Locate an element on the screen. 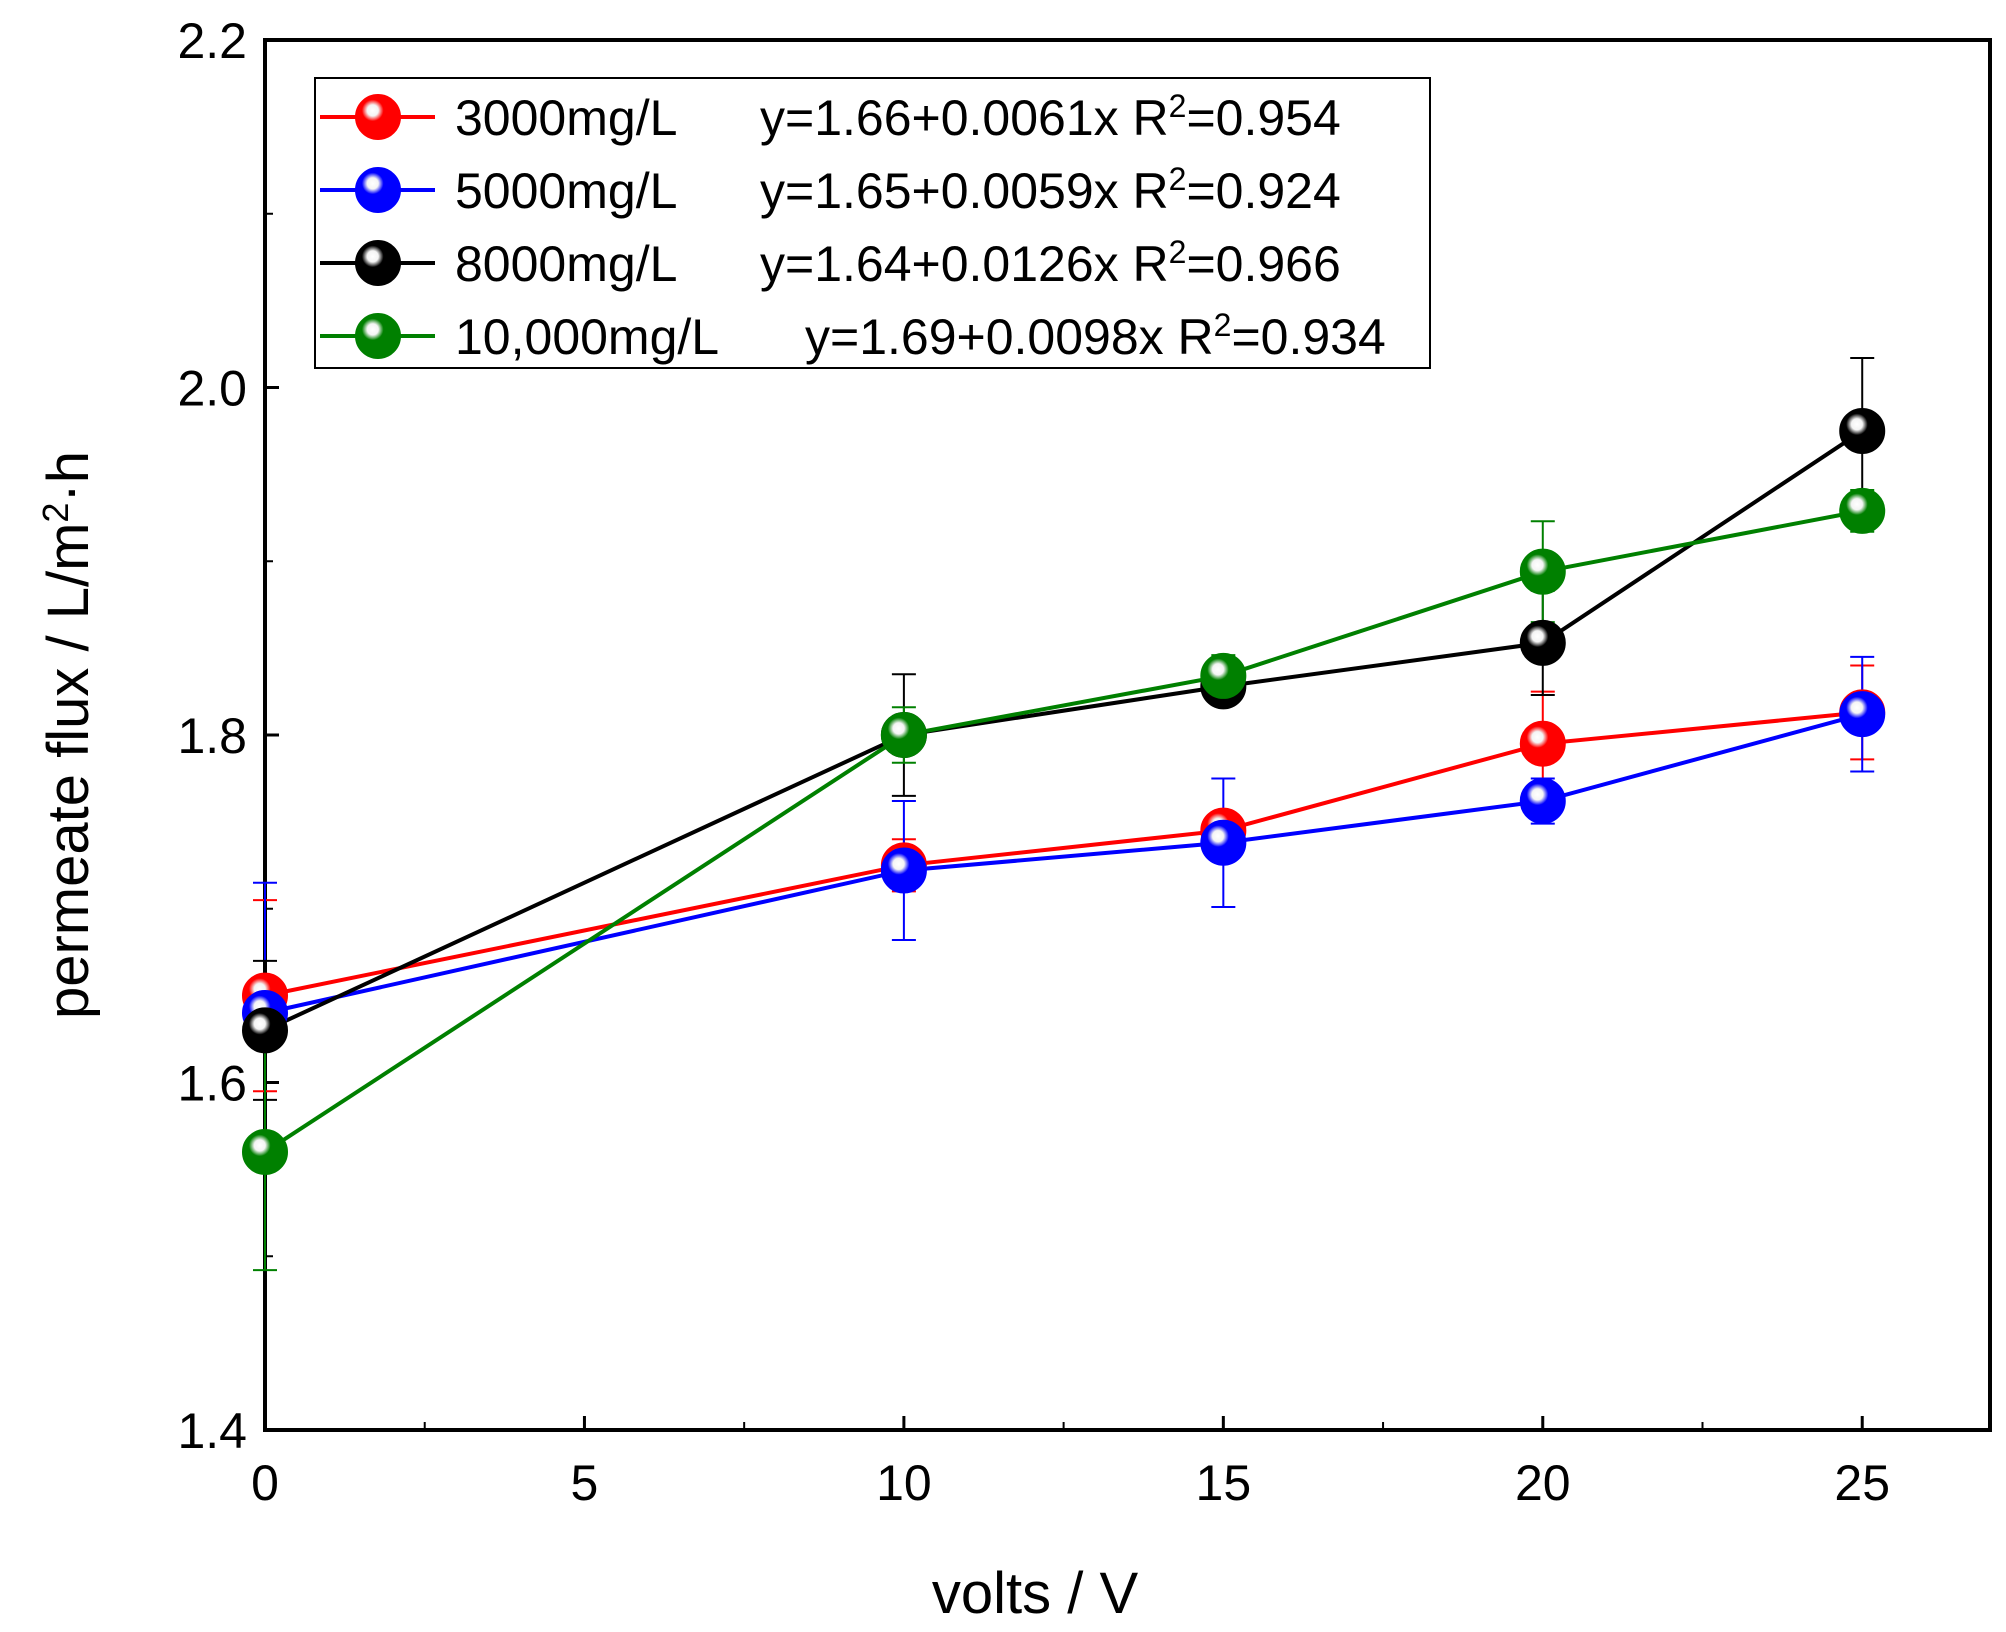  legend-entry: 5000mg/L y=1.65+0.0059x R2=0.924 is located at coordinates (830, 190).